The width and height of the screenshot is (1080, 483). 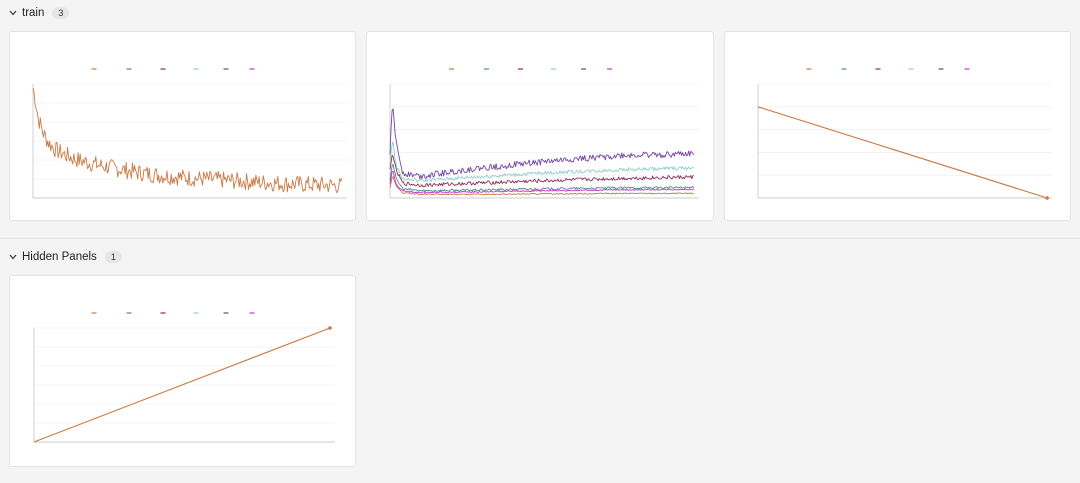 I want to click on section-title: train, so click(x=33, y=13).